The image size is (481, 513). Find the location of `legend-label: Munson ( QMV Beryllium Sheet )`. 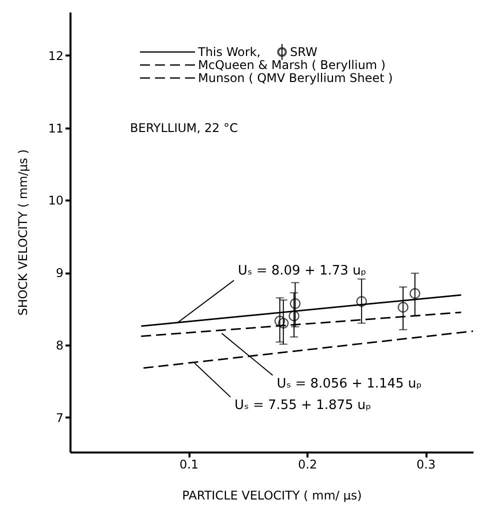

legend-label: Munson ( QMV Beryllium Sheet ) is located at coordinates (295, 78).